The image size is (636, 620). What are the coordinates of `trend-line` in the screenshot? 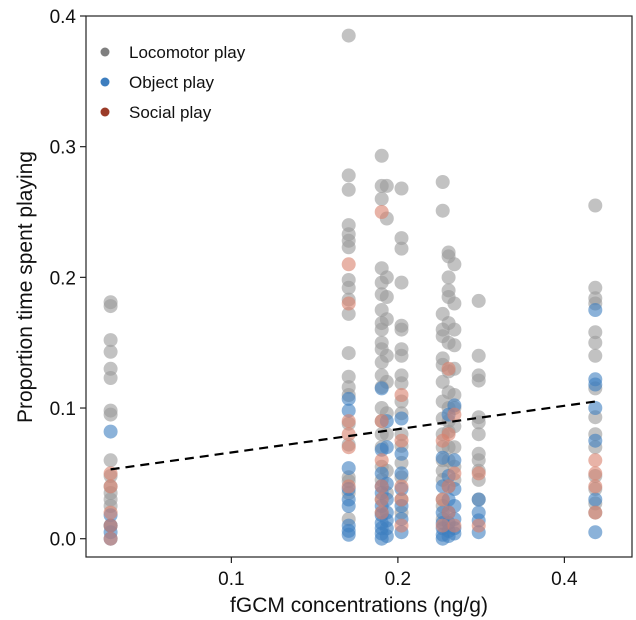 It's located at (353, 435).